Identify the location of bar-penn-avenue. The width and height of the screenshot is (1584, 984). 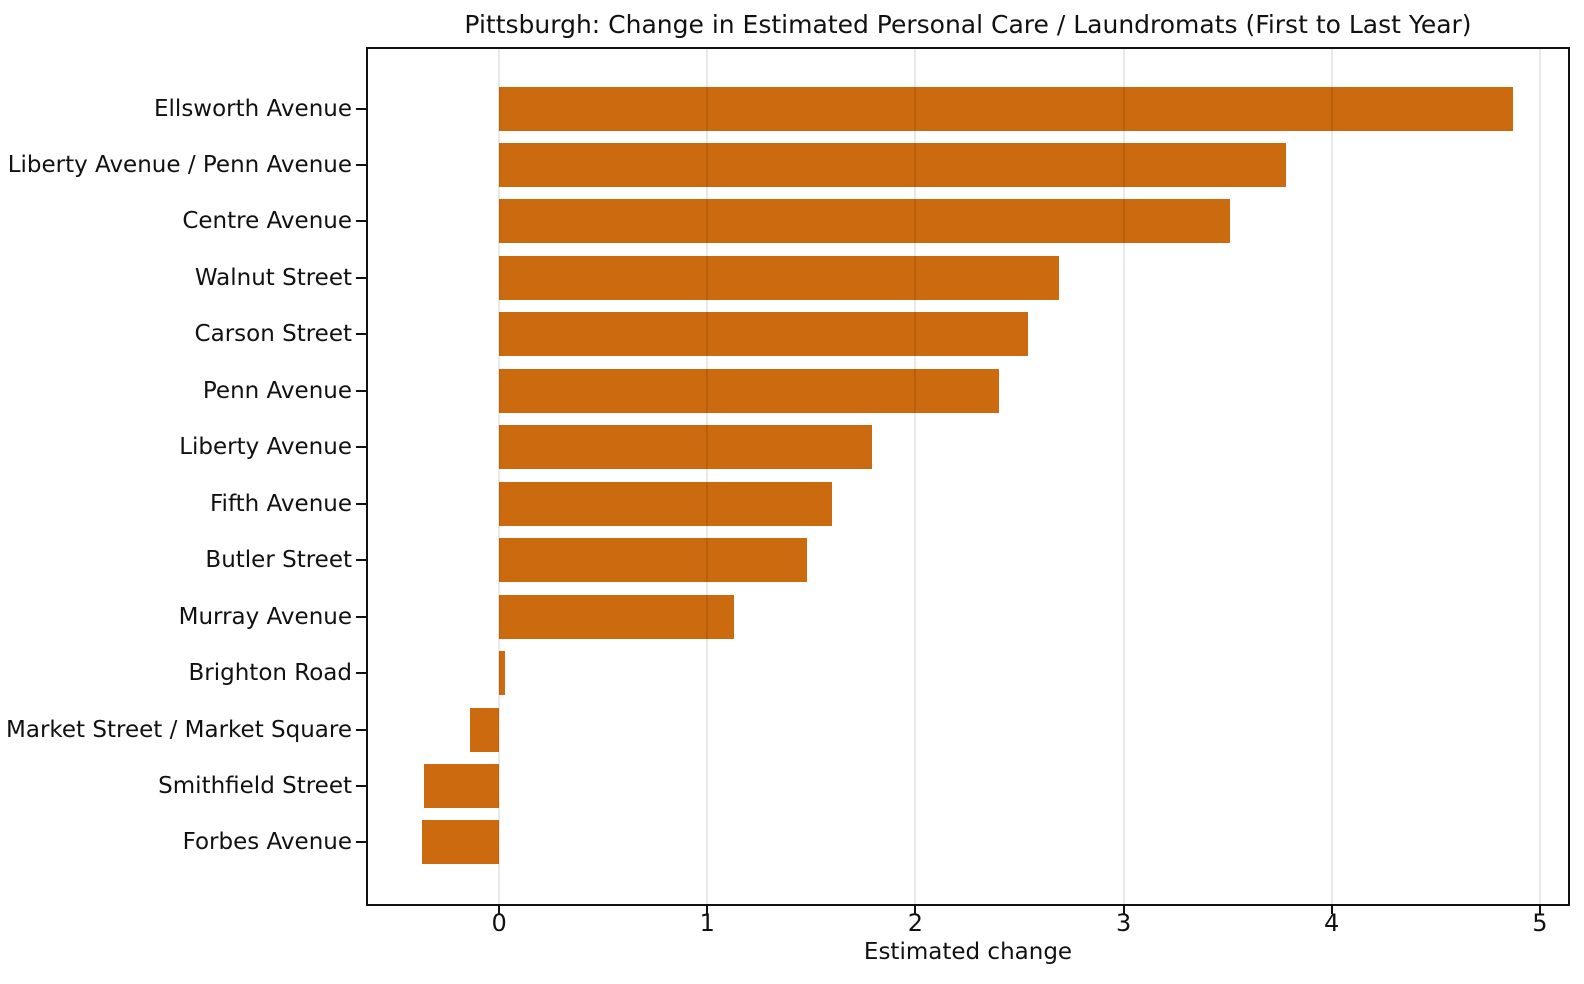
(749, 390).